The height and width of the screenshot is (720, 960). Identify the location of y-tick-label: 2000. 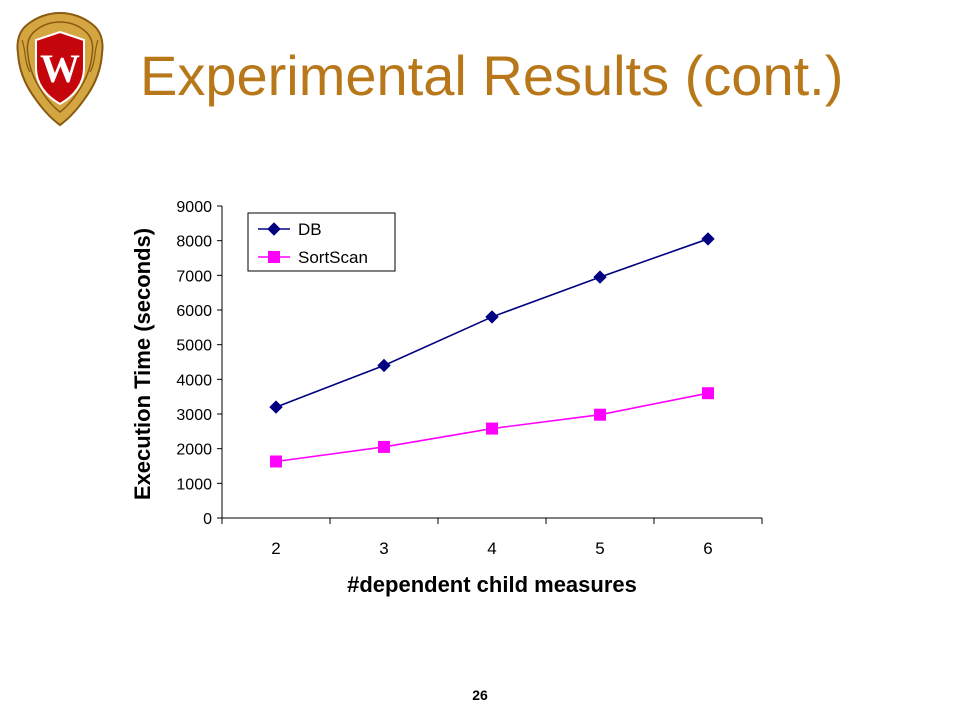
(194, 450).